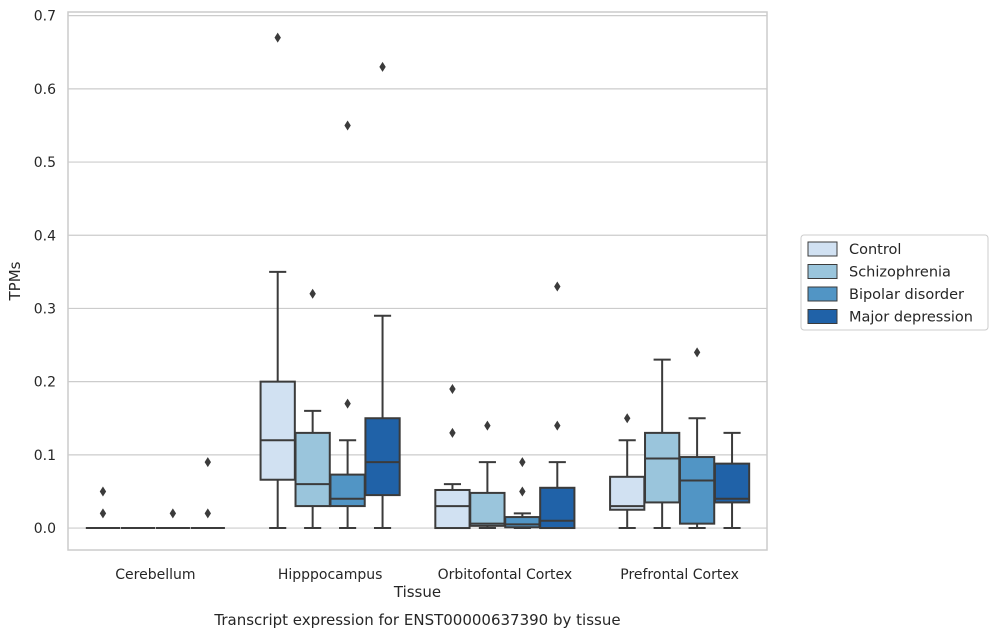  What do you see at coordinates (45, 529) in the screenshot?
I see `y-tick-label: 0.0` at bounding box center [45, 529].